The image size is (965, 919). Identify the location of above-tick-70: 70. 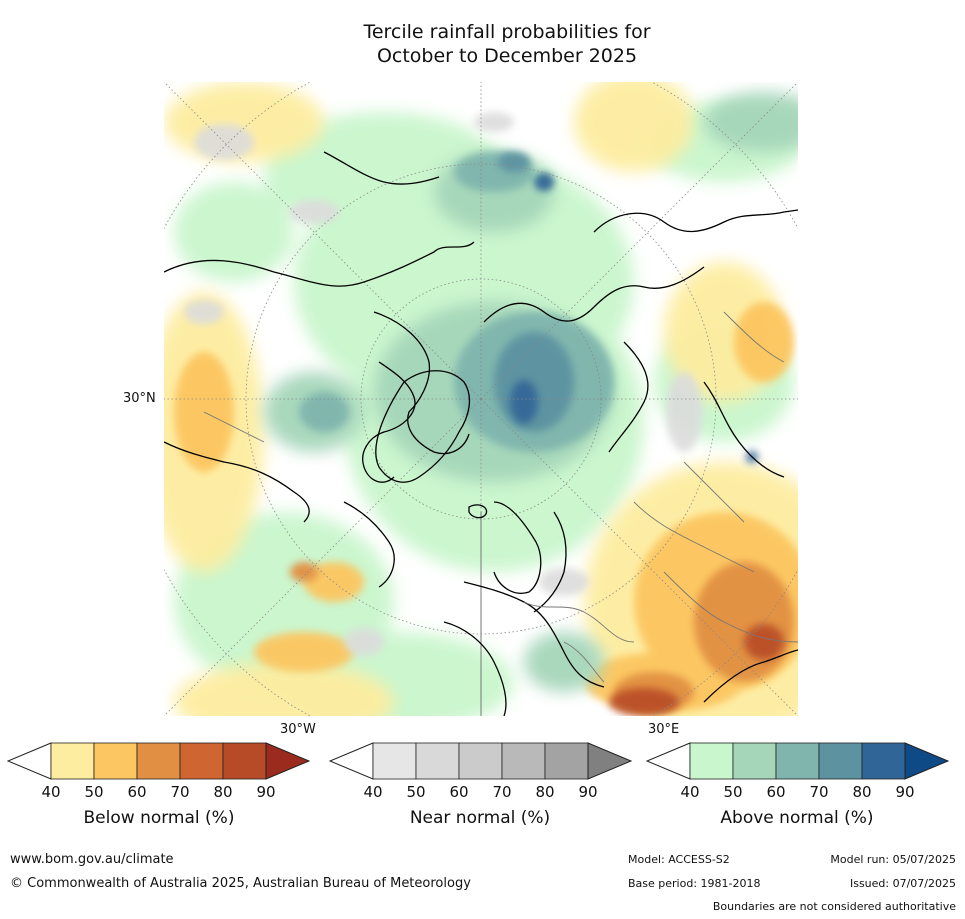
(819, 792).